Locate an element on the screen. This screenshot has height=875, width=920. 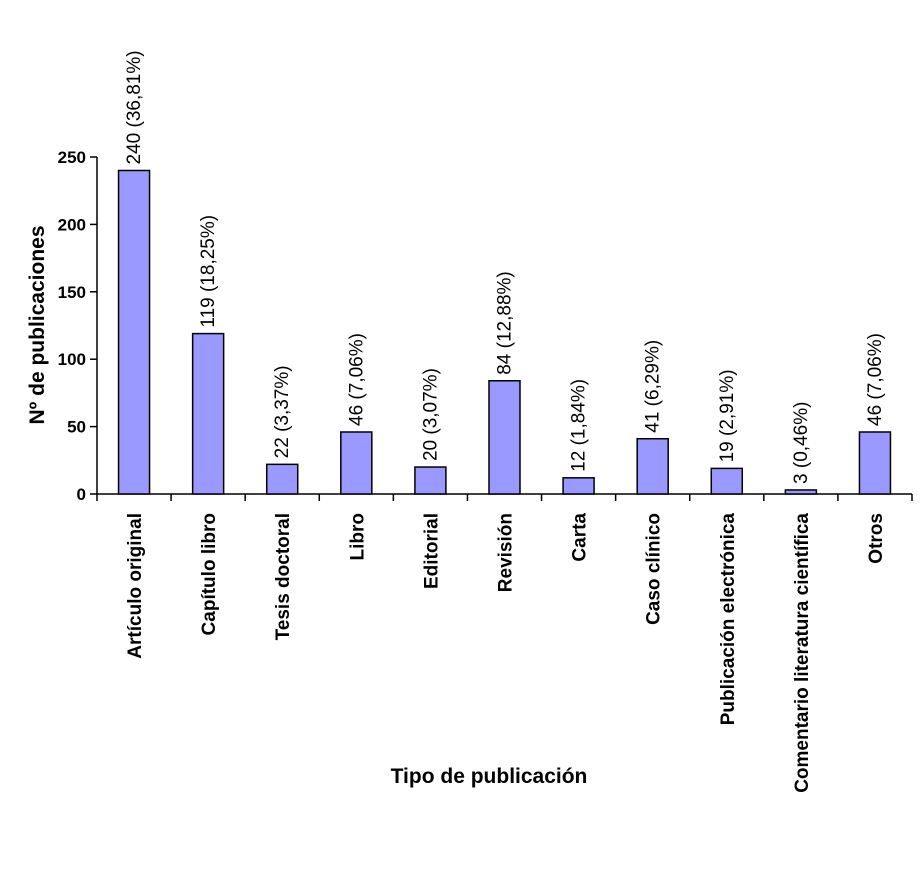
data-label: 119 (18,25%) is located at coordinates (208, 271).